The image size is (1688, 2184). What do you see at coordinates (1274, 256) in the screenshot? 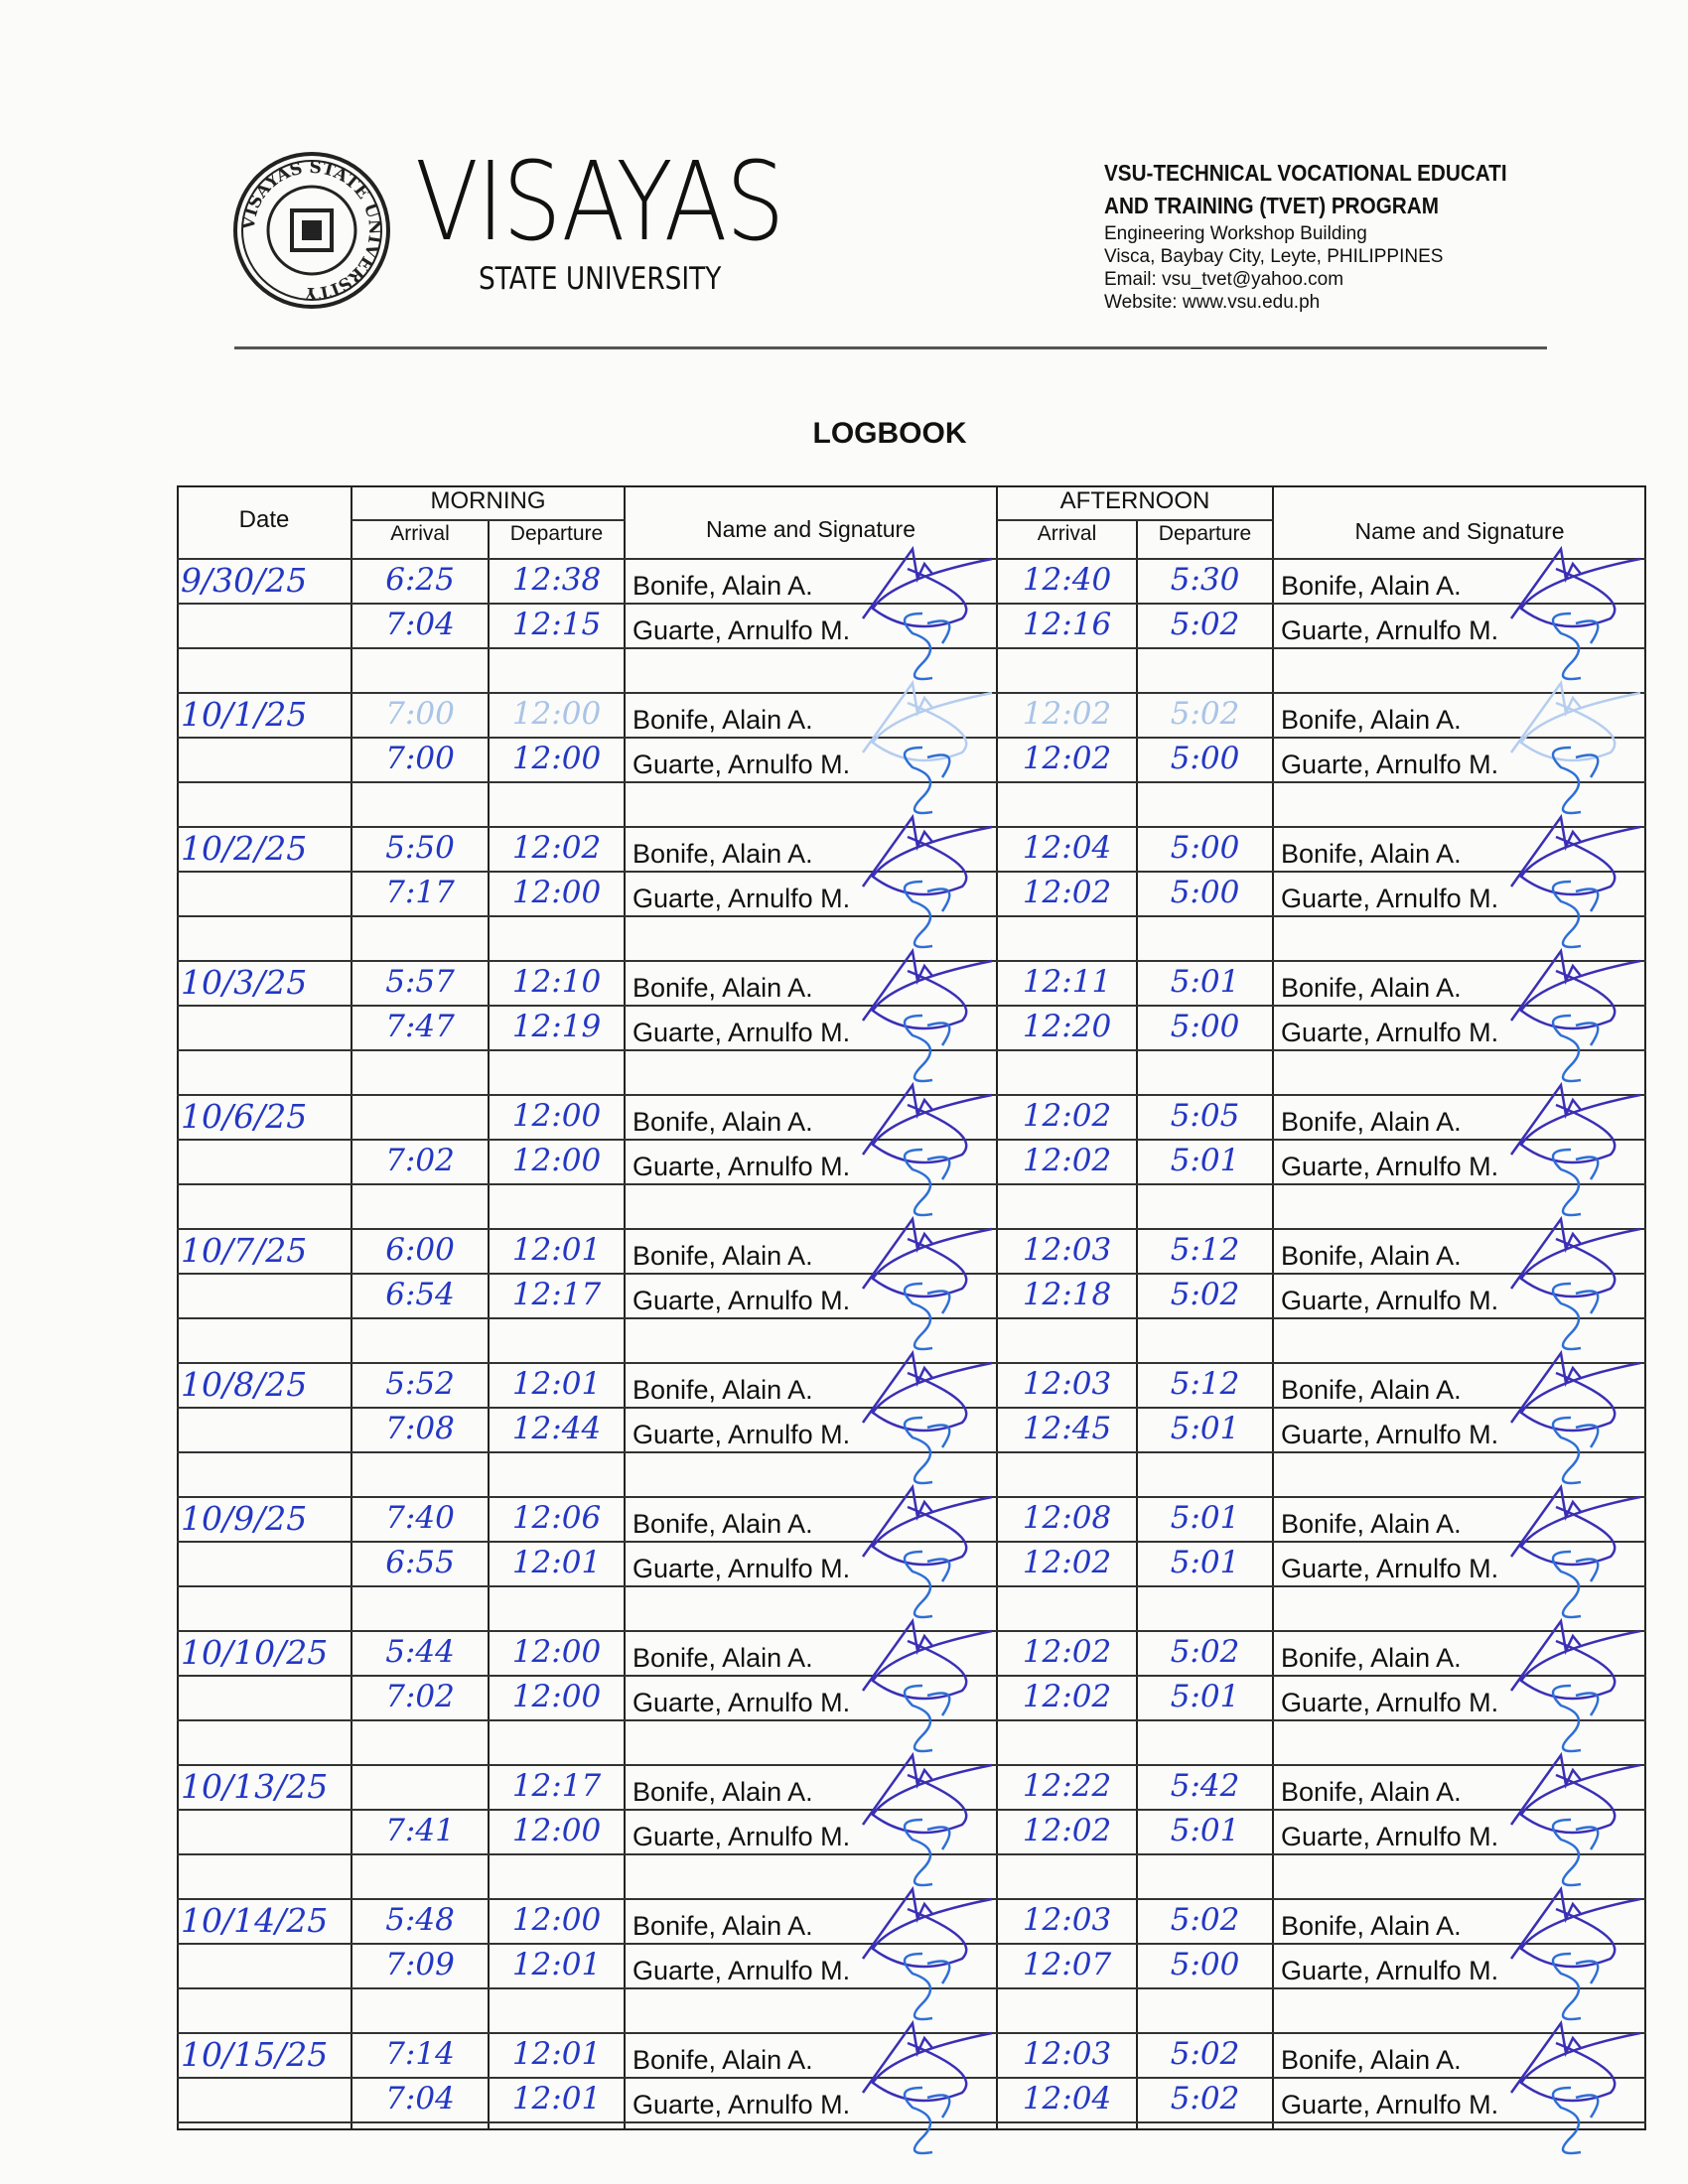
I see `address-line-2: Visca, Baybay City, Leyte, PHILIPPINES` at bounding box center [1274, 256].